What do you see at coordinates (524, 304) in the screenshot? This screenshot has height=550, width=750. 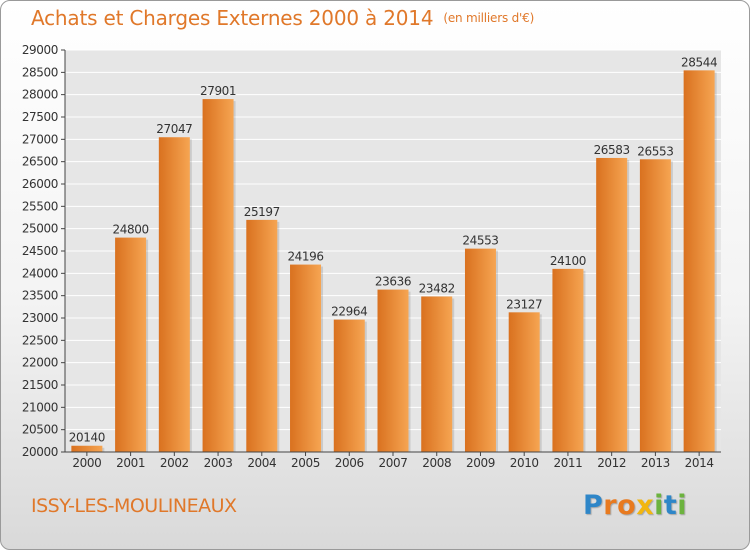 I see `data-label: 23127` at bounding box center [524, 304].